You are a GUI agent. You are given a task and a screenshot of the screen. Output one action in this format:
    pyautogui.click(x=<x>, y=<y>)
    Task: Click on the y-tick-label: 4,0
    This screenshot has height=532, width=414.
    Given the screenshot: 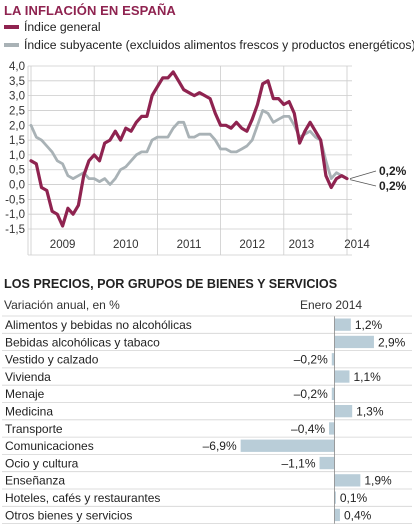 What is the action you would take?
    pyautogui.click(x=17, y=67)
    